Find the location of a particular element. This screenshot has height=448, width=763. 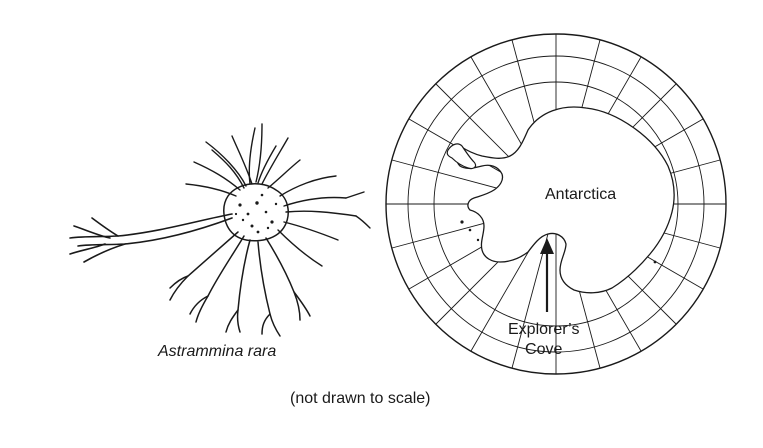

organism-lower-filaments is located at coordinates (240, 284).